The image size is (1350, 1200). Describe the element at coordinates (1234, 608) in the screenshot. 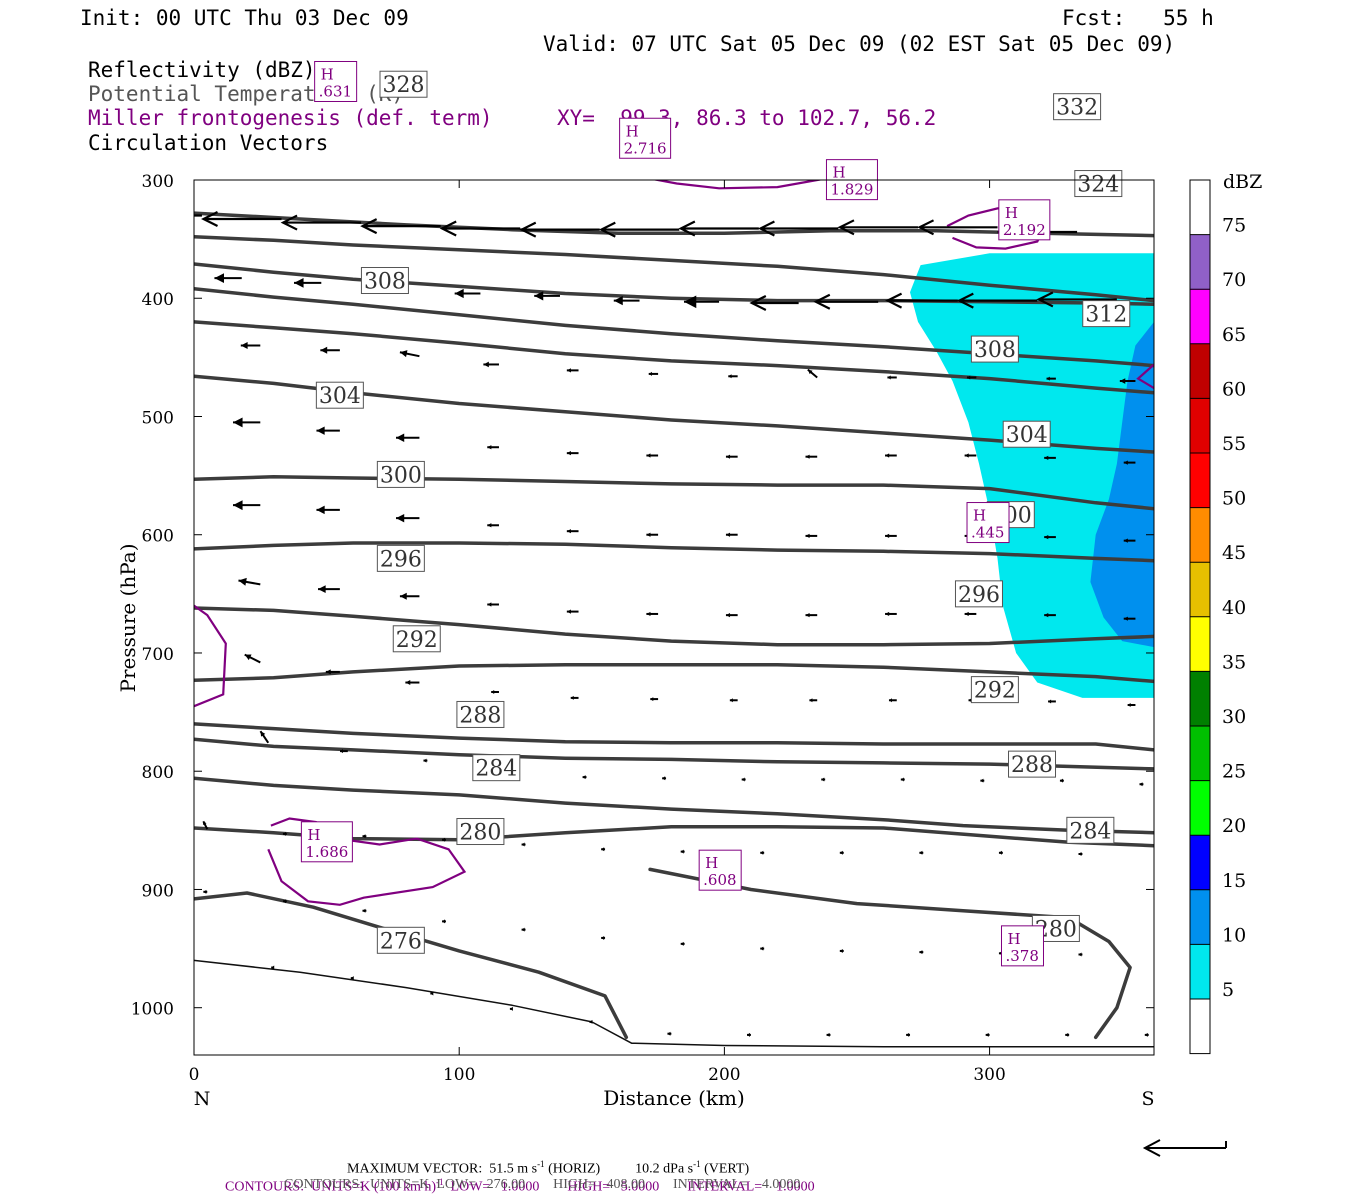

I see `colorbar-label: 40` at that location.